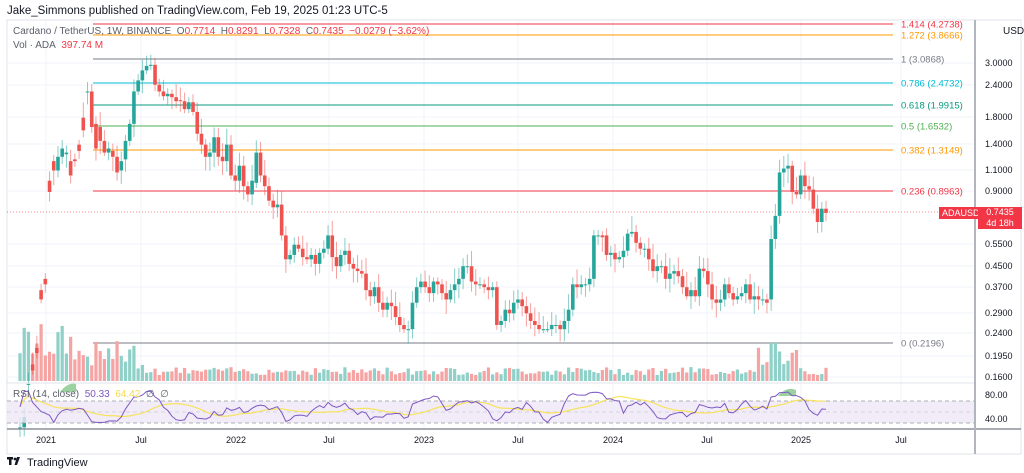 Image resolution: width=1024 pixels, height=473 pixels. Describe the element at coordinates (613, 440) in the screenshot. I see `time-tick: 2024` at that location.